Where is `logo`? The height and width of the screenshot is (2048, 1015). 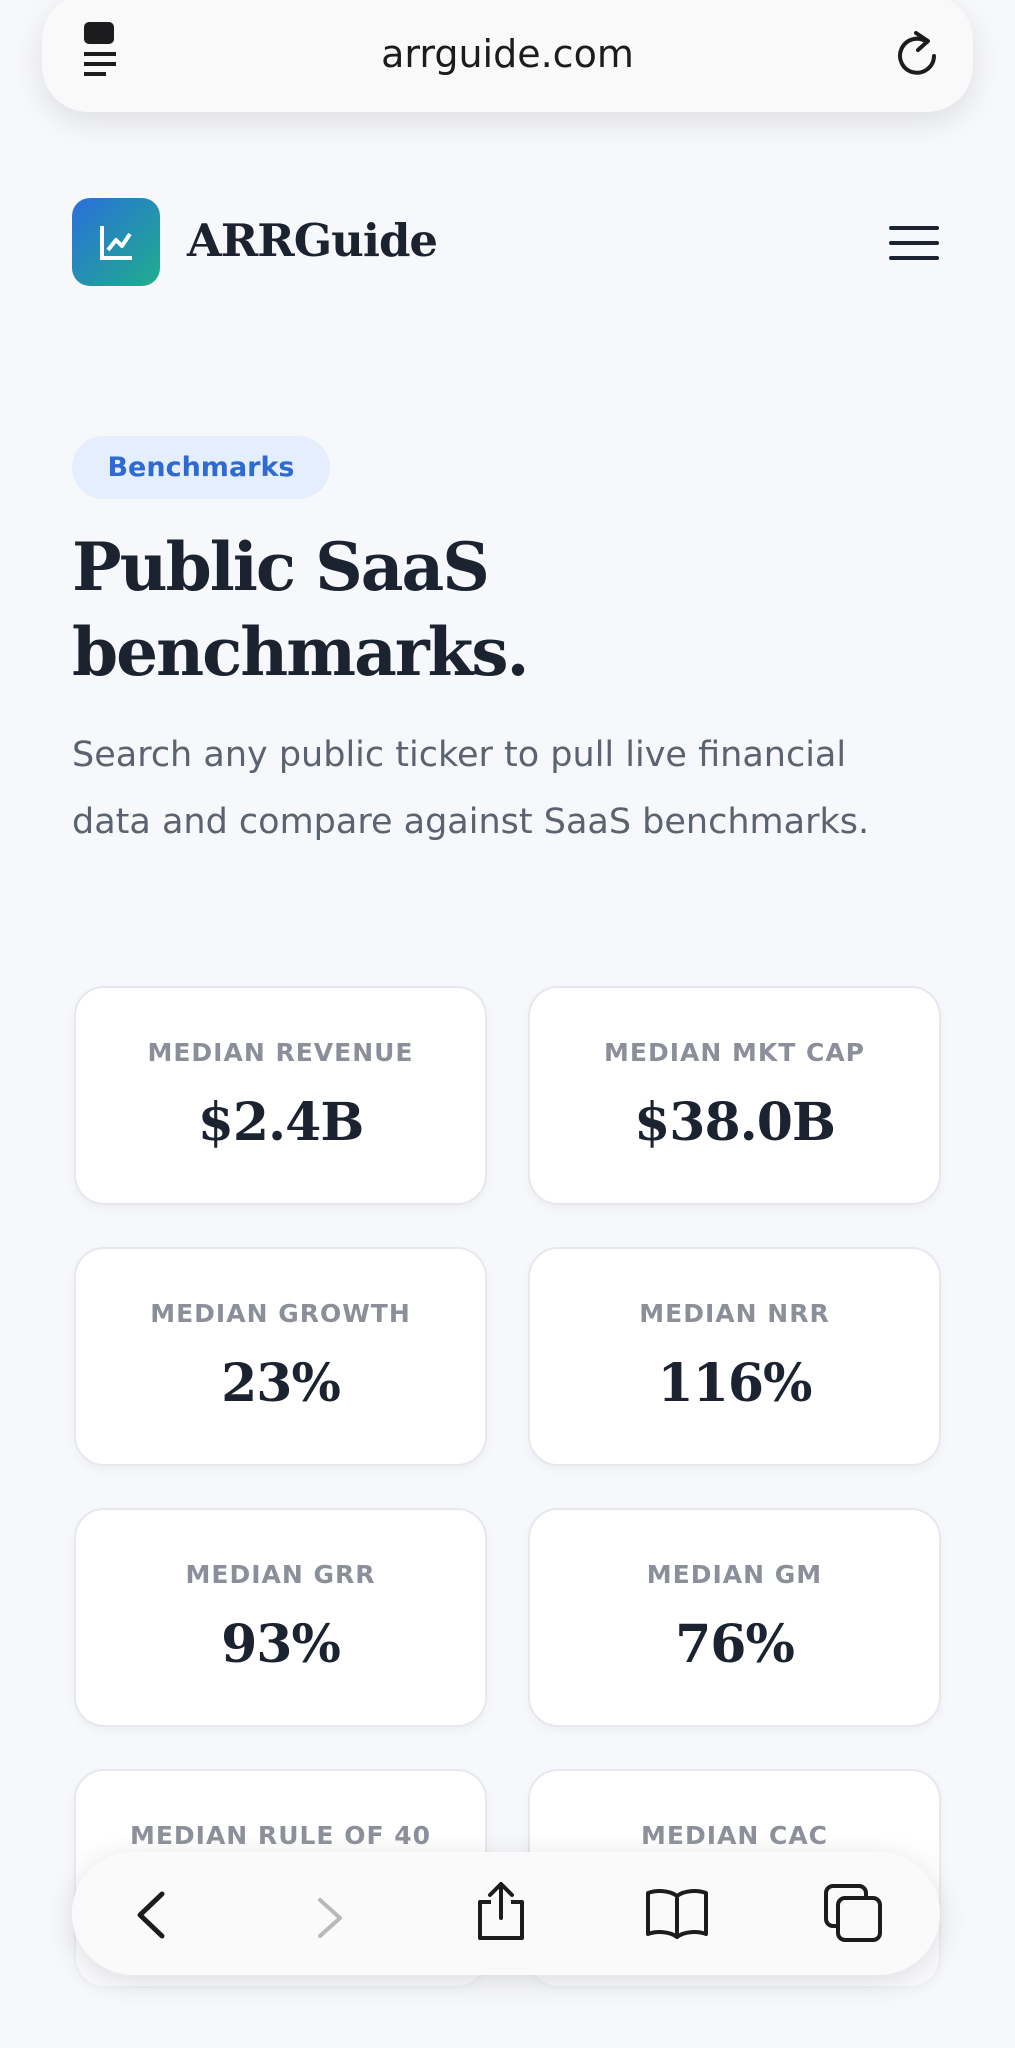 logo is located at coordinates (116, 242).